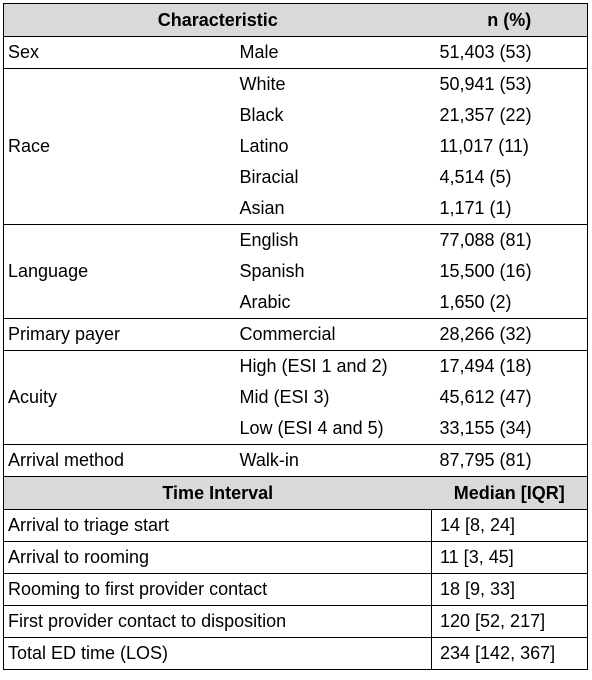 The width and height of the screenshot is (592, 680). I want to click on category-cell: Male, so click(331, 52).